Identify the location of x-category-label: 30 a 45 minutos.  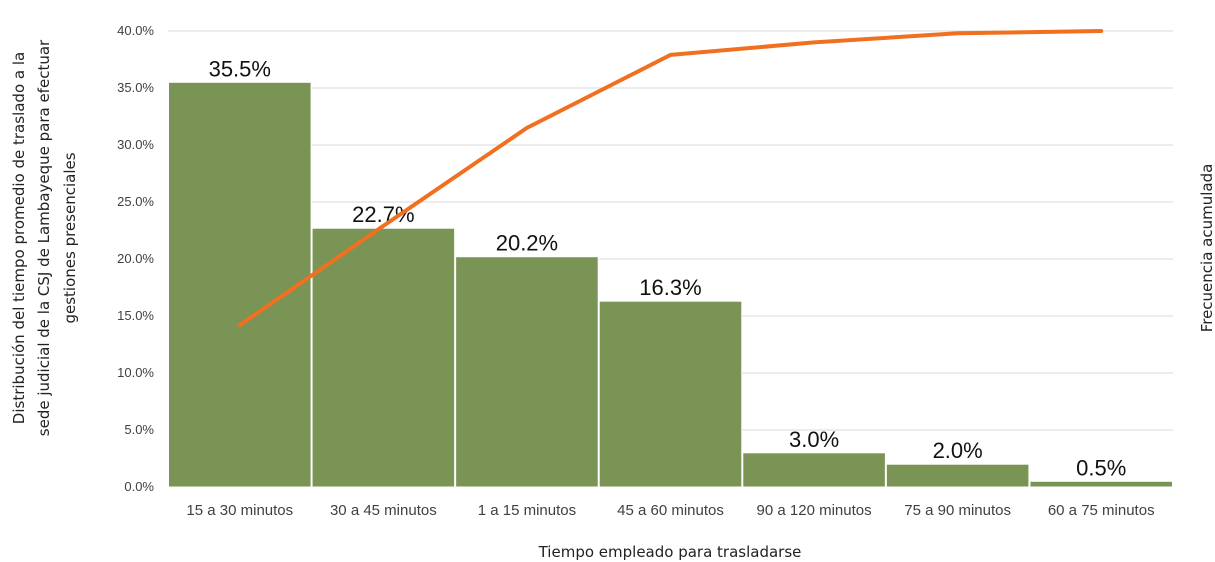
(383, 510).